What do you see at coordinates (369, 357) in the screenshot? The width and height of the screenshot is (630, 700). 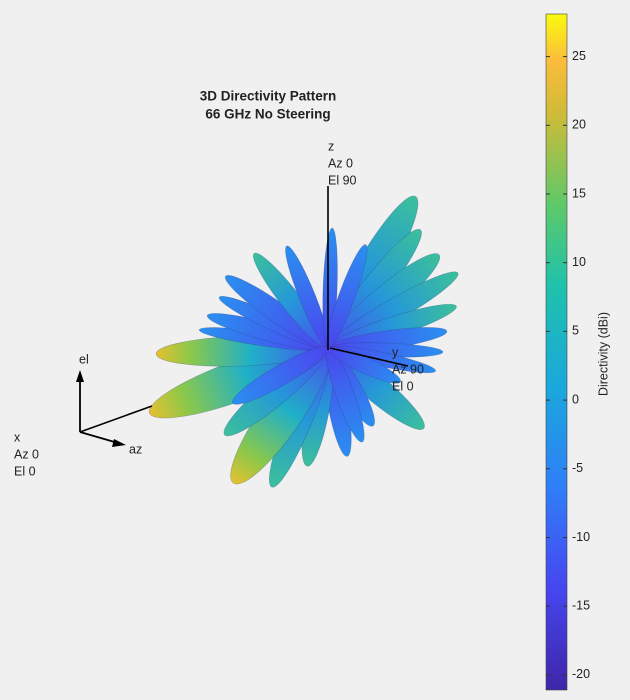 I see `y-axis-line` at bounding box center [369, 357].